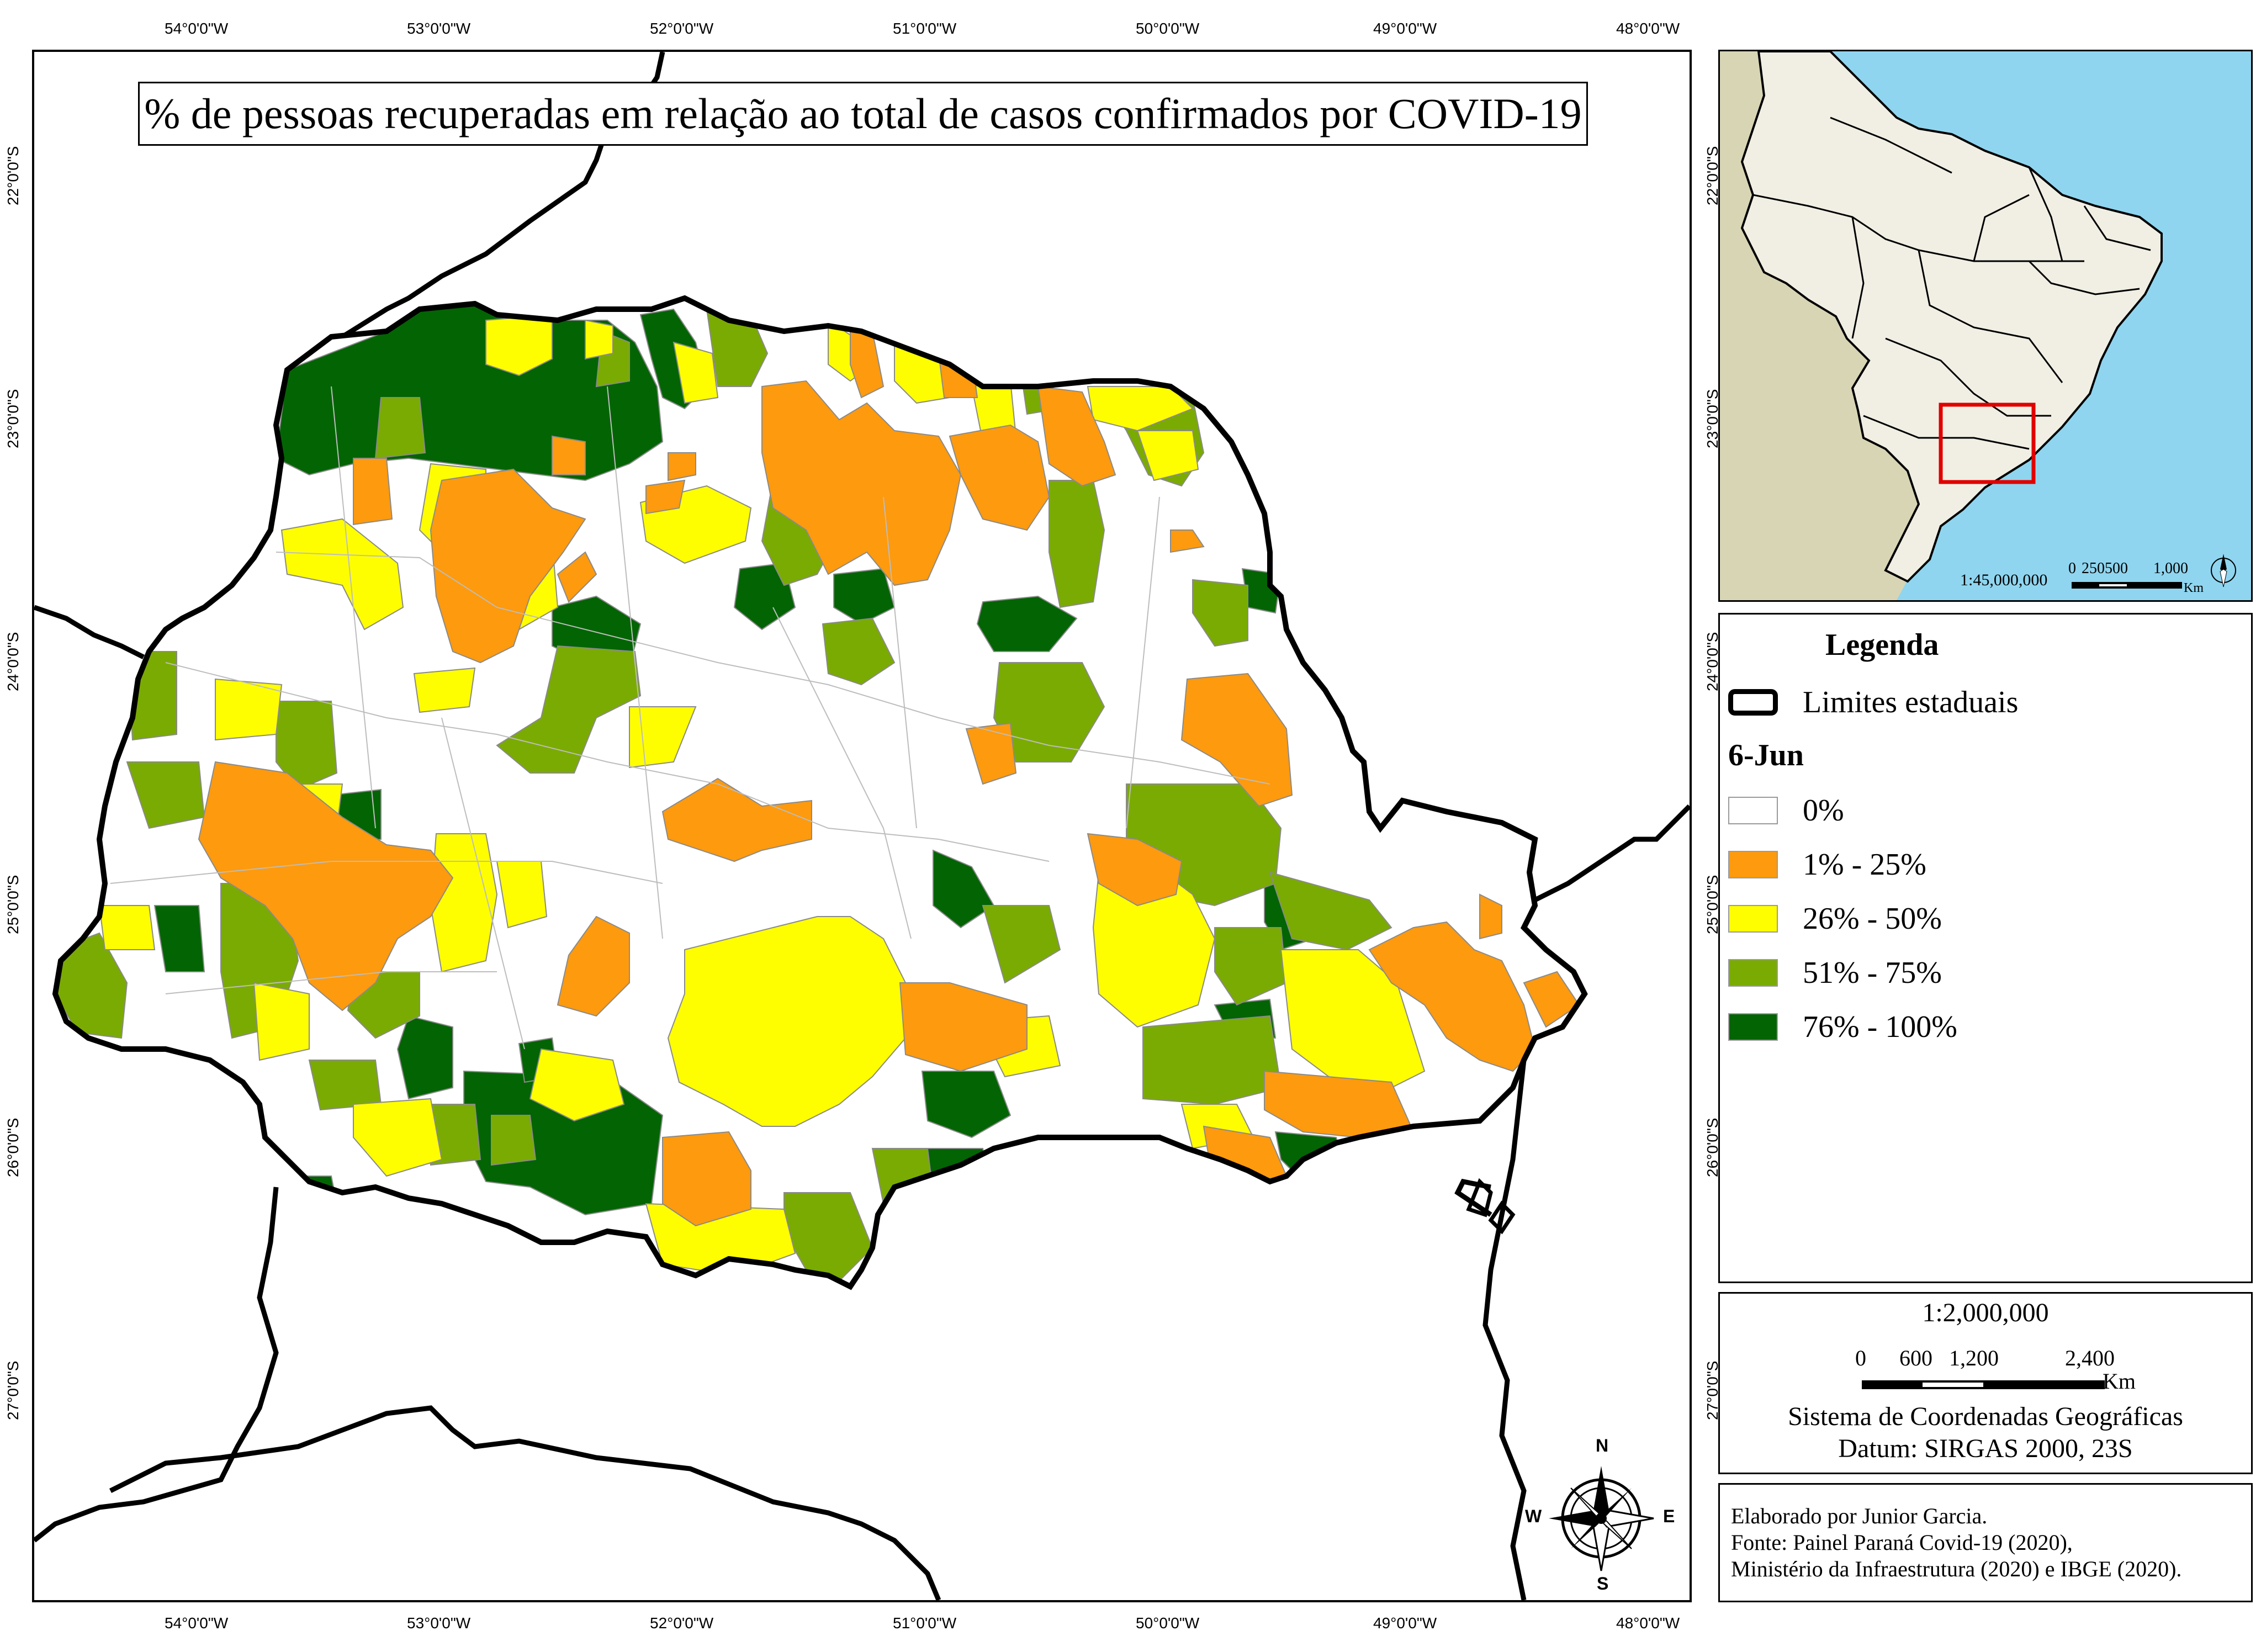 The width and height of the screenshot is (2261, 1652). I want to click on lon-tick-bottom: 48°0'0"W, so click(1648, 1623).